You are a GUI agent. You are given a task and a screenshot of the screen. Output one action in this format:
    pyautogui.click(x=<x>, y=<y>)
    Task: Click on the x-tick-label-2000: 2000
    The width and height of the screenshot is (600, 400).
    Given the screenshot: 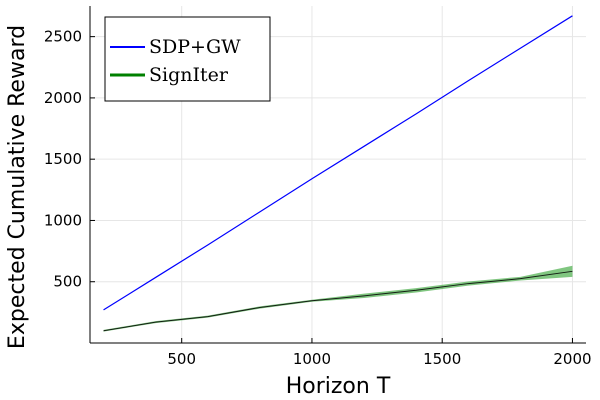 What is the action you would take?
    pyautogui.click(x=572, y=359)
    